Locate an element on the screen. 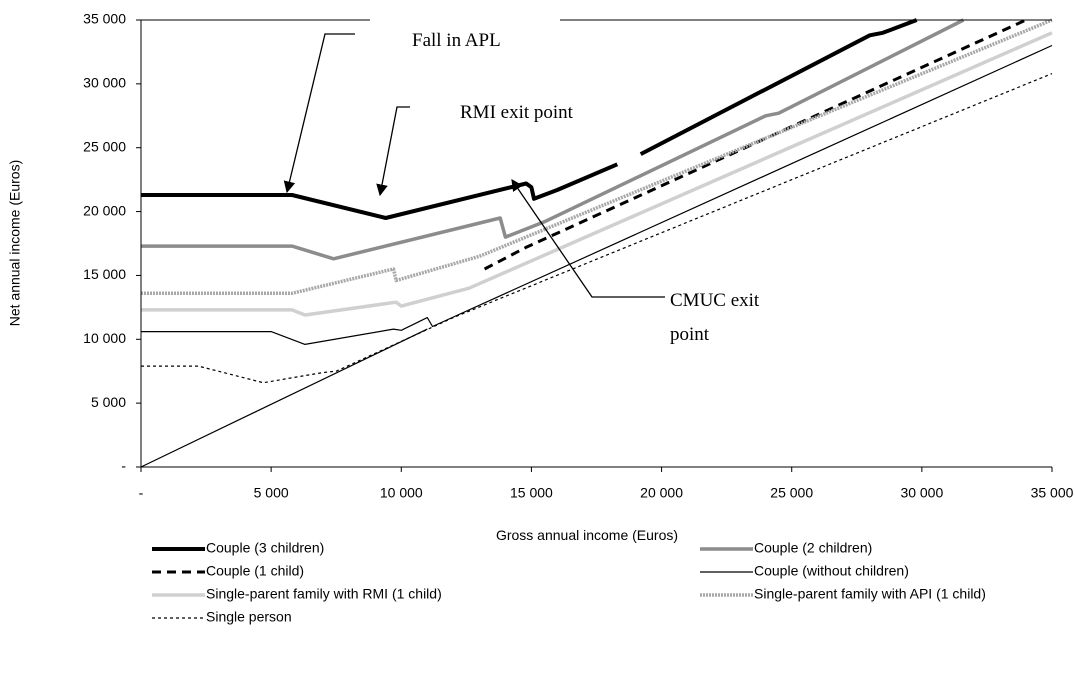  annotation-arrows is located at coordinates (474, 165).